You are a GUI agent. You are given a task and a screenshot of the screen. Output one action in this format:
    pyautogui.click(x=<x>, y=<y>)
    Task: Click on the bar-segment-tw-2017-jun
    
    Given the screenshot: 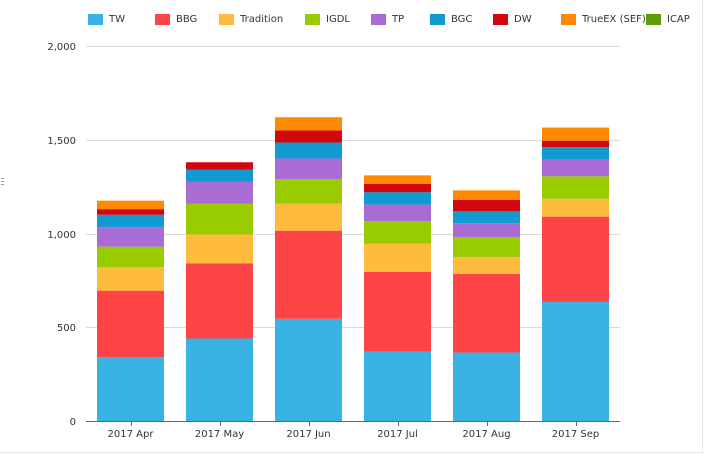 What is the action you would take?
    pyautogui.click(x=308, y=369)
    